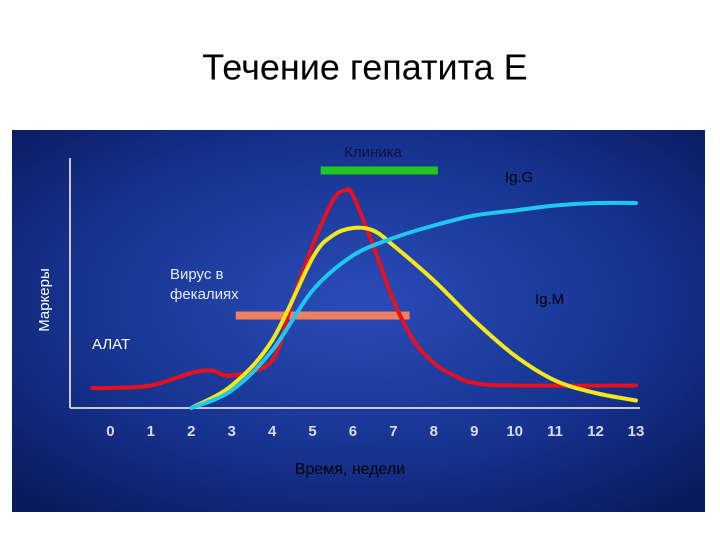 This screenshot has width=720, height=545. Describe the element at coordinates (549, 299) in the screenshot. I see `series-label: Ig.M` at that location.